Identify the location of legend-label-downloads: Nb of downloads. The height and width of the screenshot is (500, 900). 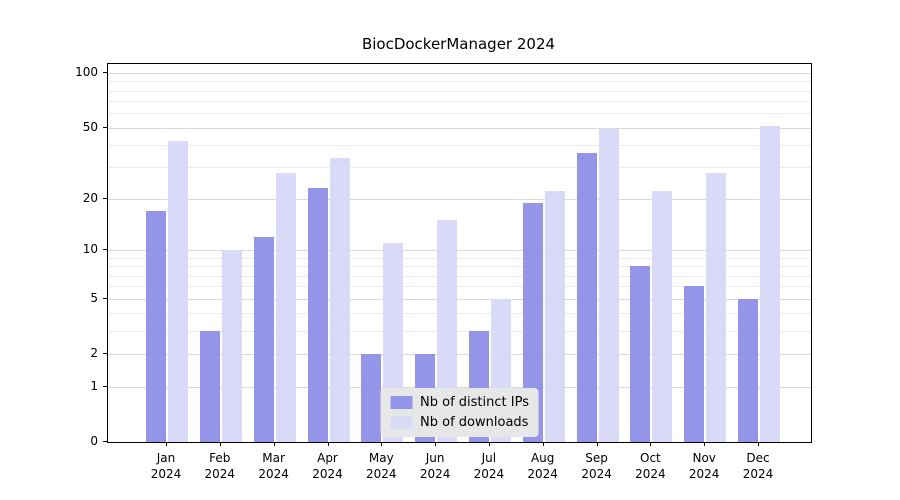
(474, 422).